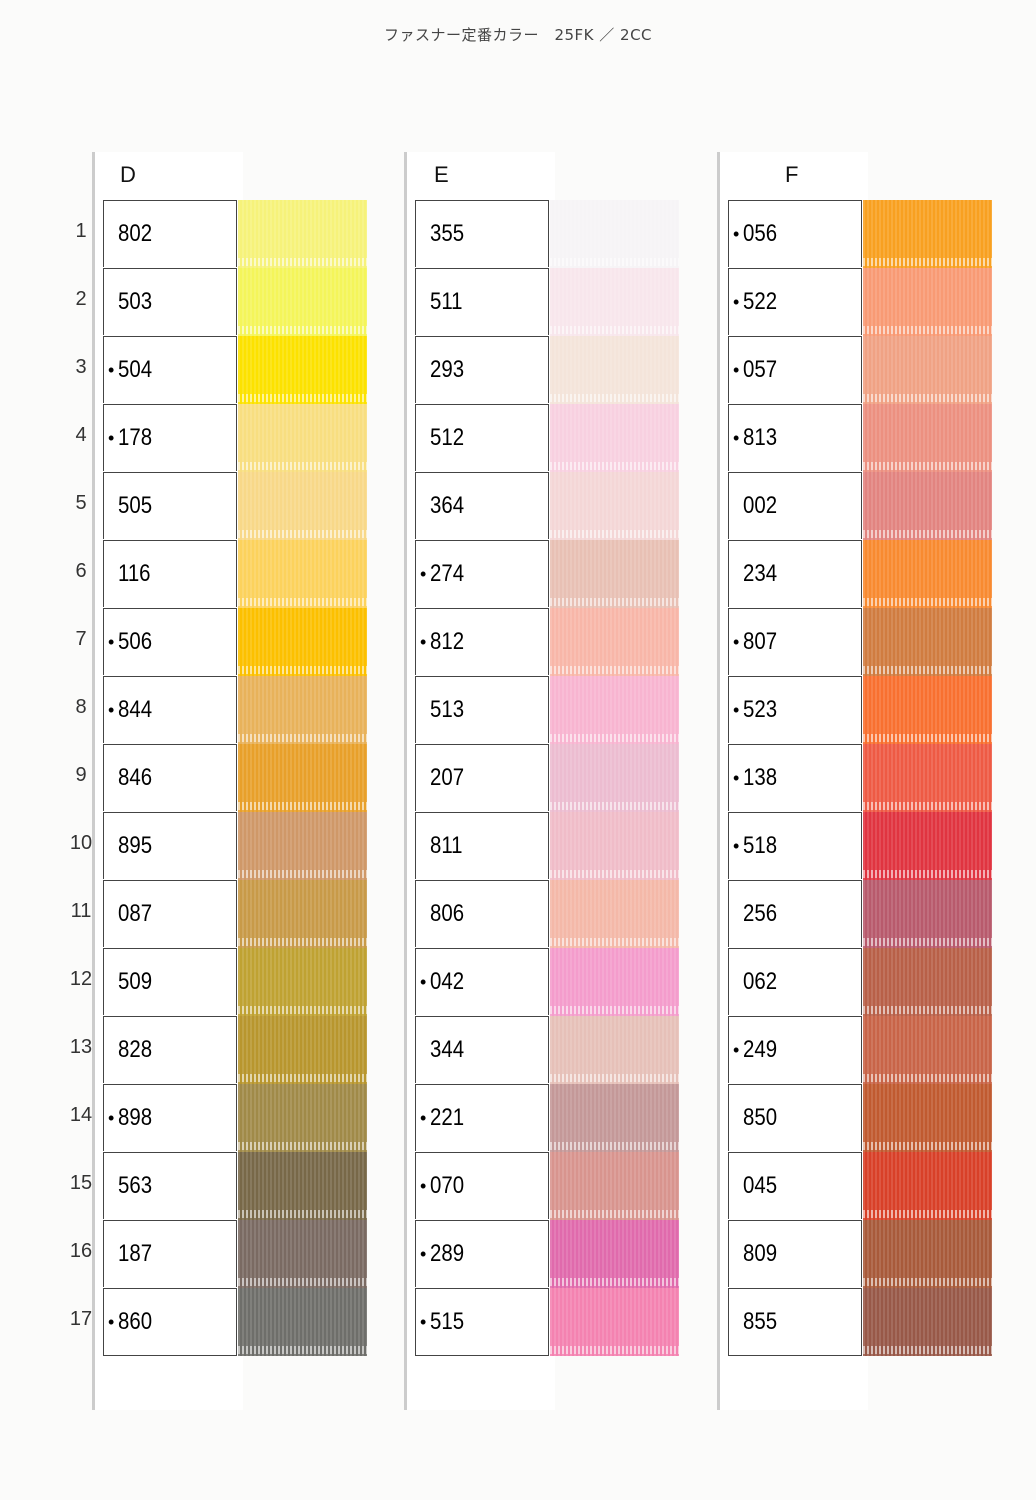  Describe the element at coordinates (861, 1186) in the screenshot. I see `swatch-row: 045` at that location.